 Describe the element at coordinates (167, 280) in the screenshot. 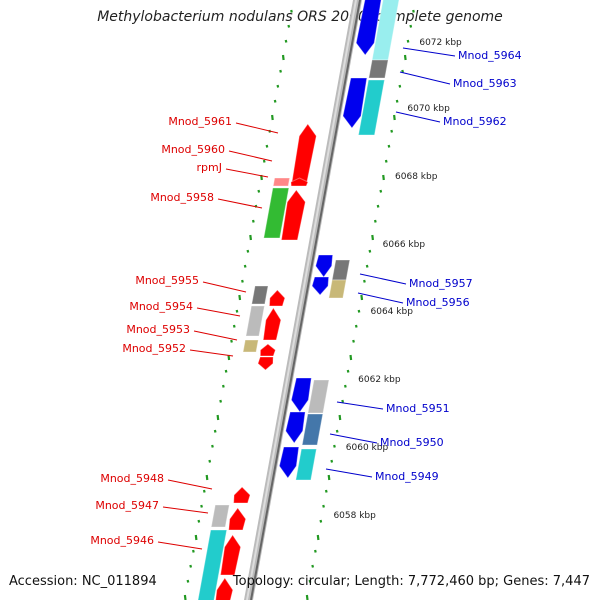

I see `left-gene-label: Mnod_5955` at that location.